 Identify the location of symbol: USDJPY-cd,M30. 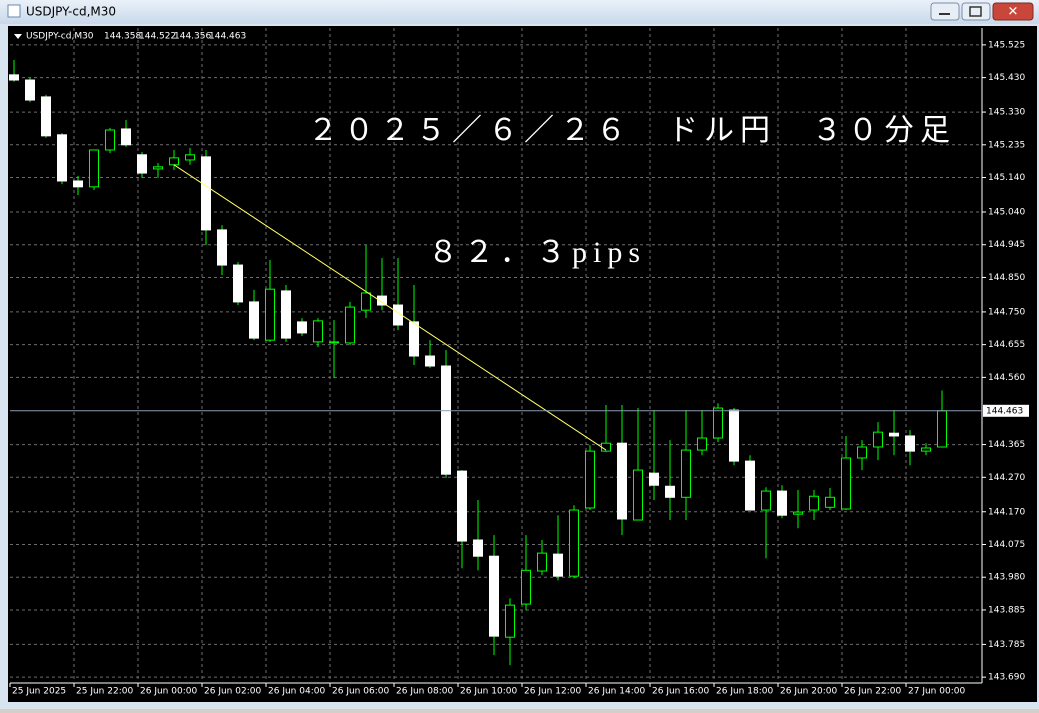
(60, 37).